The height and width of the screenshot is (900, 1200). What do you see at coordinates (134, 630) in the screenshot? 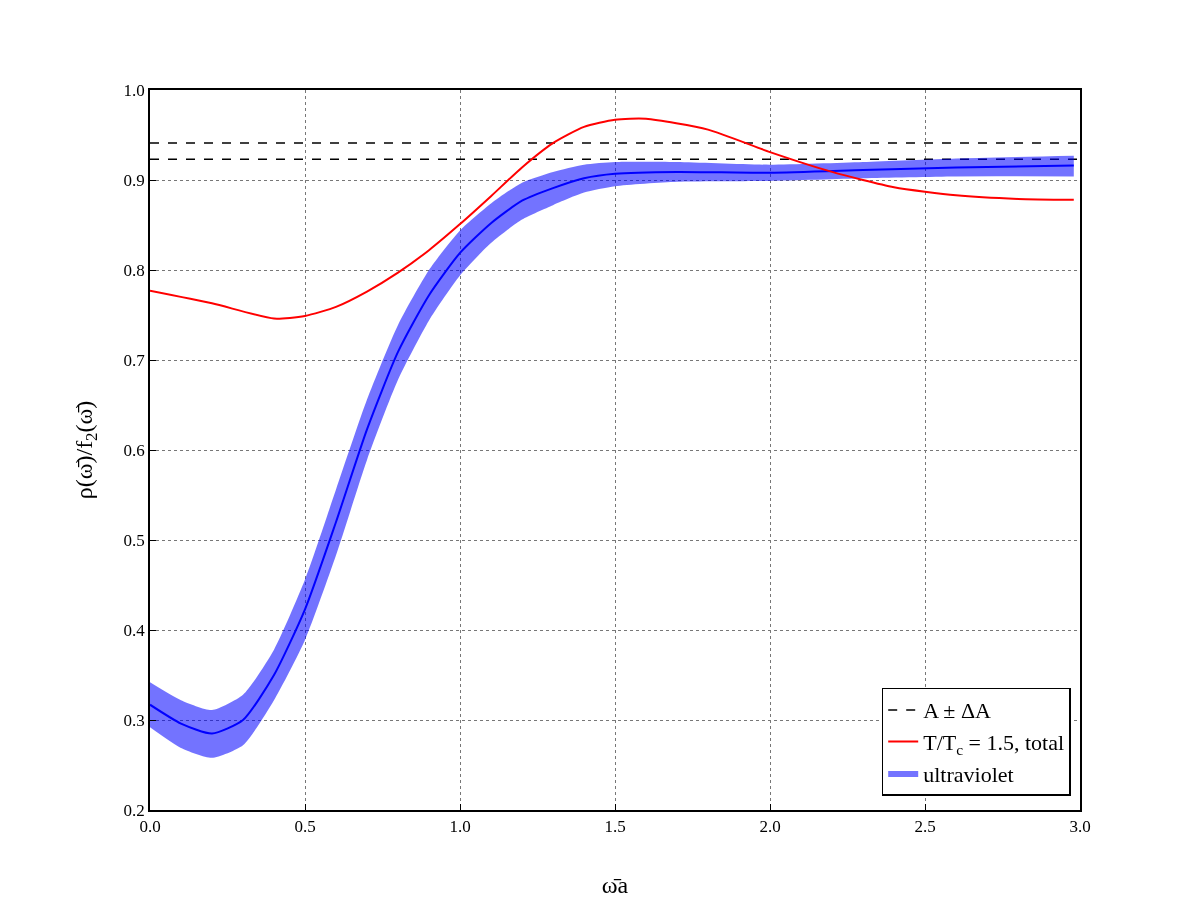
I see `y-tick-label: 0.4` at bounding box center [134, 630].